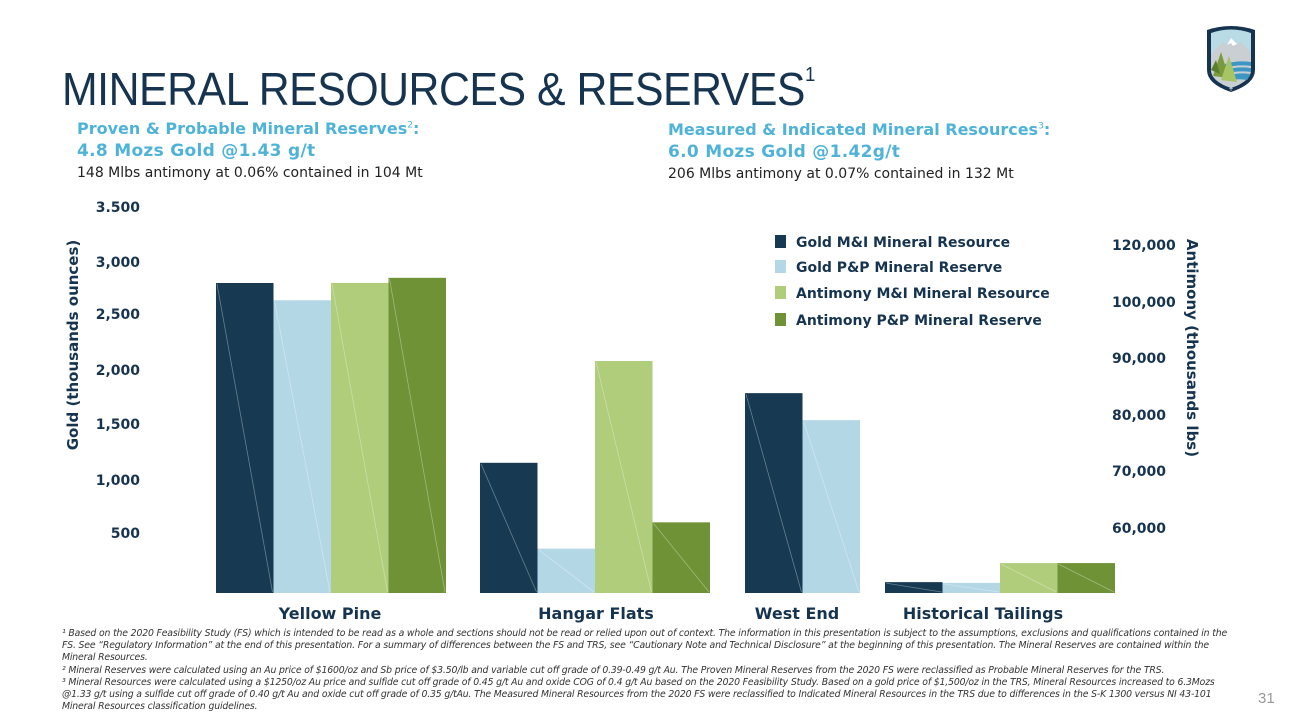 This screenshot has height=727, width=1293. Describe the element at coordinates (1139, 359) in the screenshot. I see `right-axis-tick-label: 90,000` at that location.